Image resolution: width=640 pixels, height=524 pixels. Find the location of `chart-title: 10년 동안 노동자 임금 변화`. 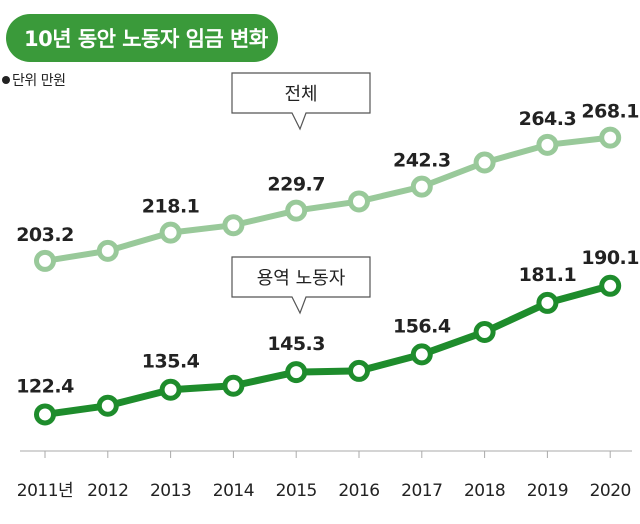

chart-title: 10년 동안 노동자 임금 변화 is located at coordinates (142, 38).